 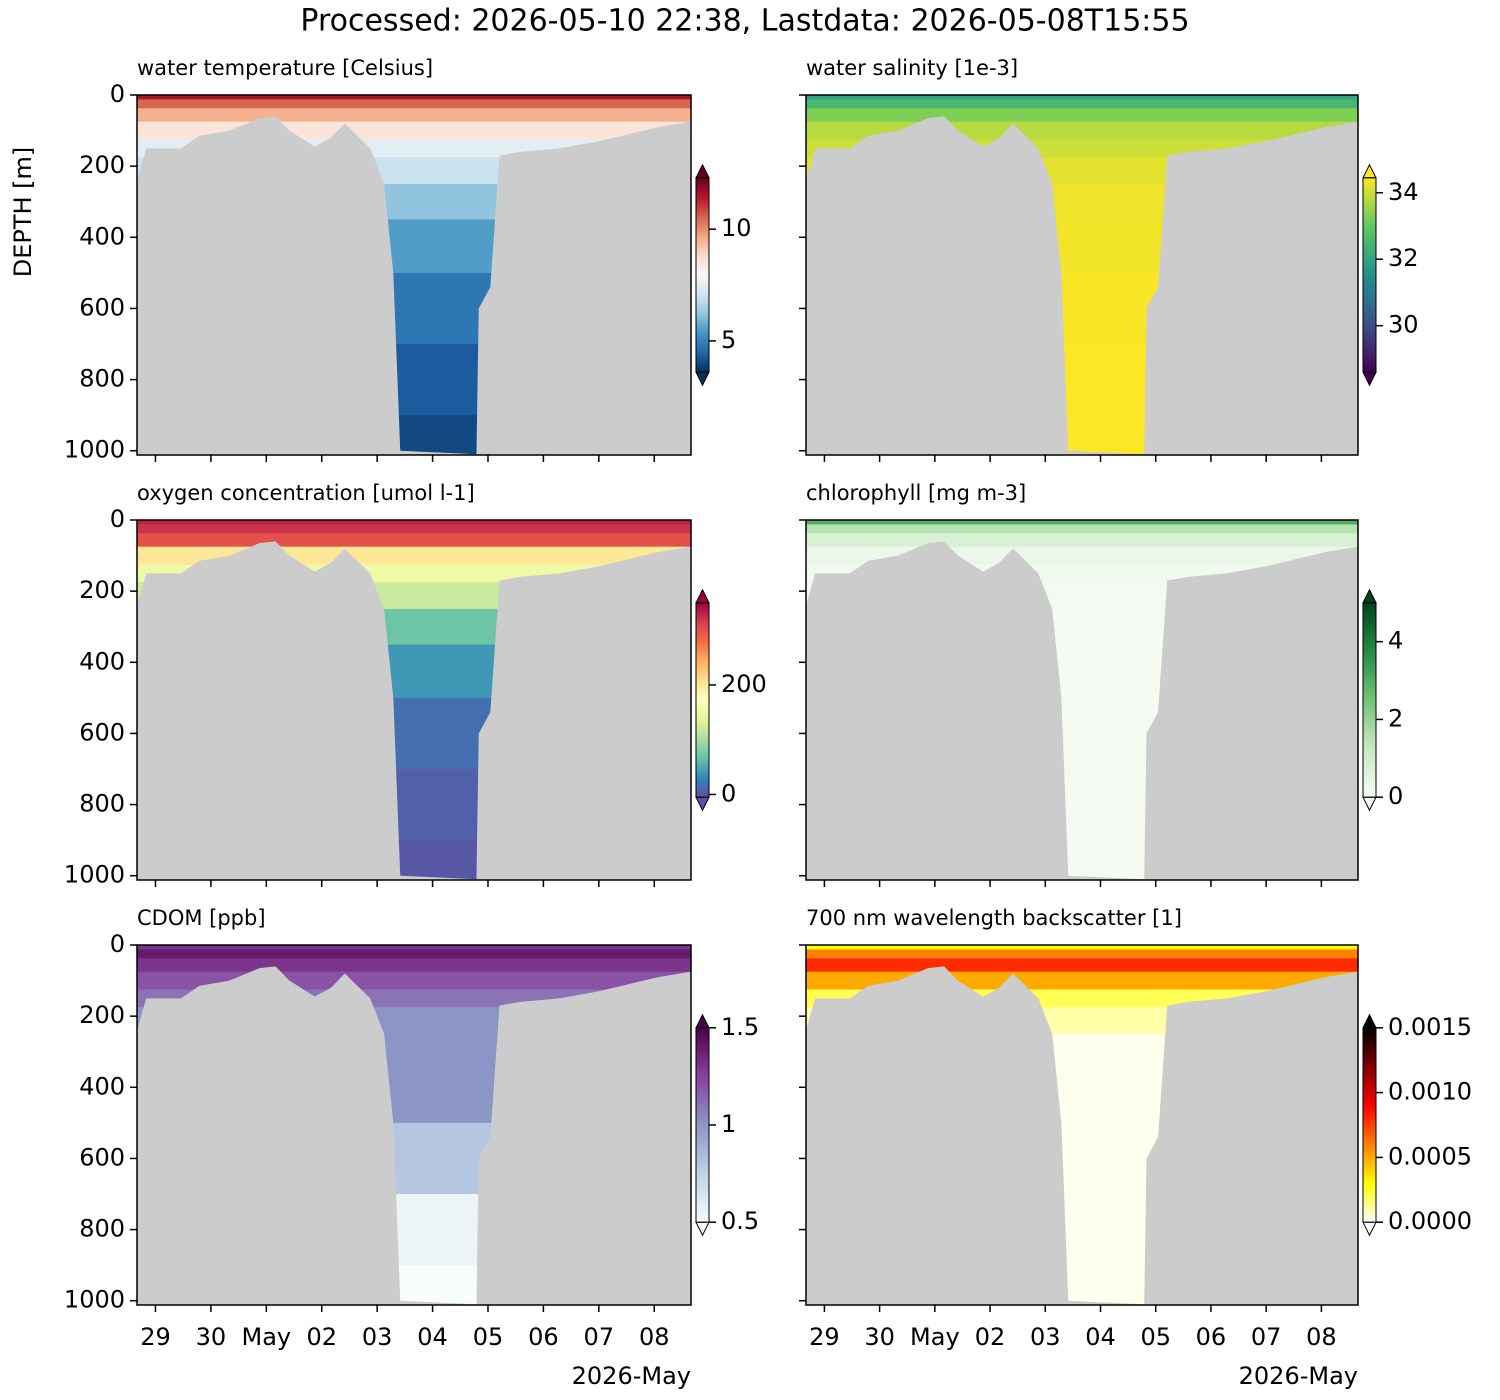 I want to click on colorbar-tick-label: 0.0010, so click(x=1430, y=1092).